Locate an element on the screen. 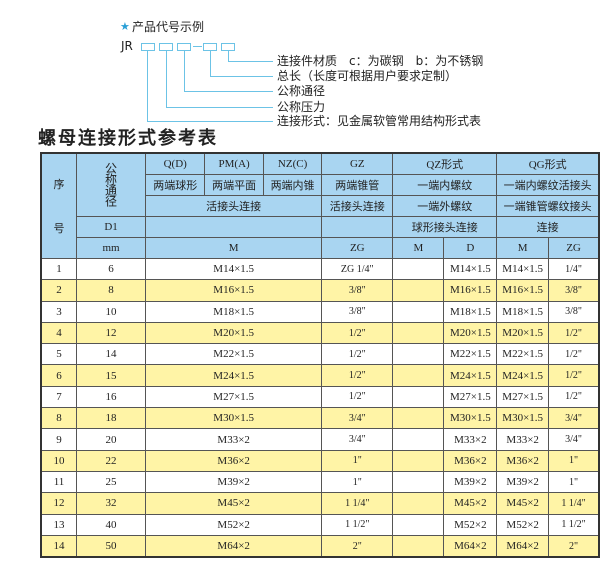 This screenshot has height=567, width=600. cell-thread-m: M30×1.5 is located at coordinates (234, 418).